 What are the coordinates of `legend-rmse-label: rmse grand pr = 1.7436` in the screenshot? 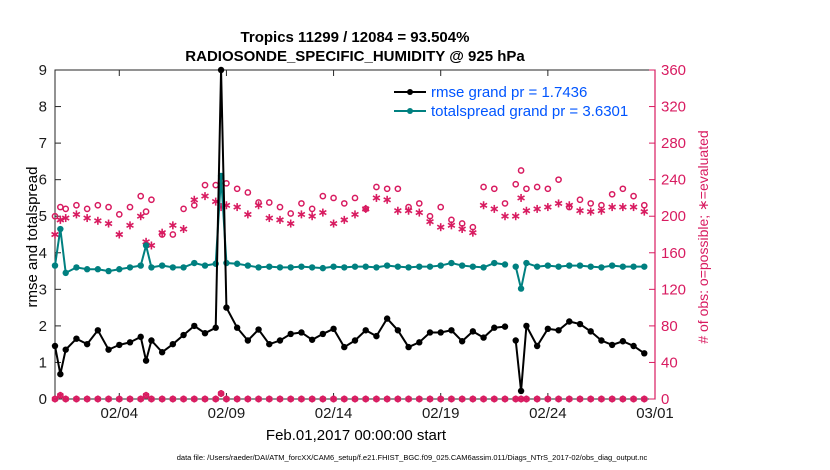 It's located at (509, 92).